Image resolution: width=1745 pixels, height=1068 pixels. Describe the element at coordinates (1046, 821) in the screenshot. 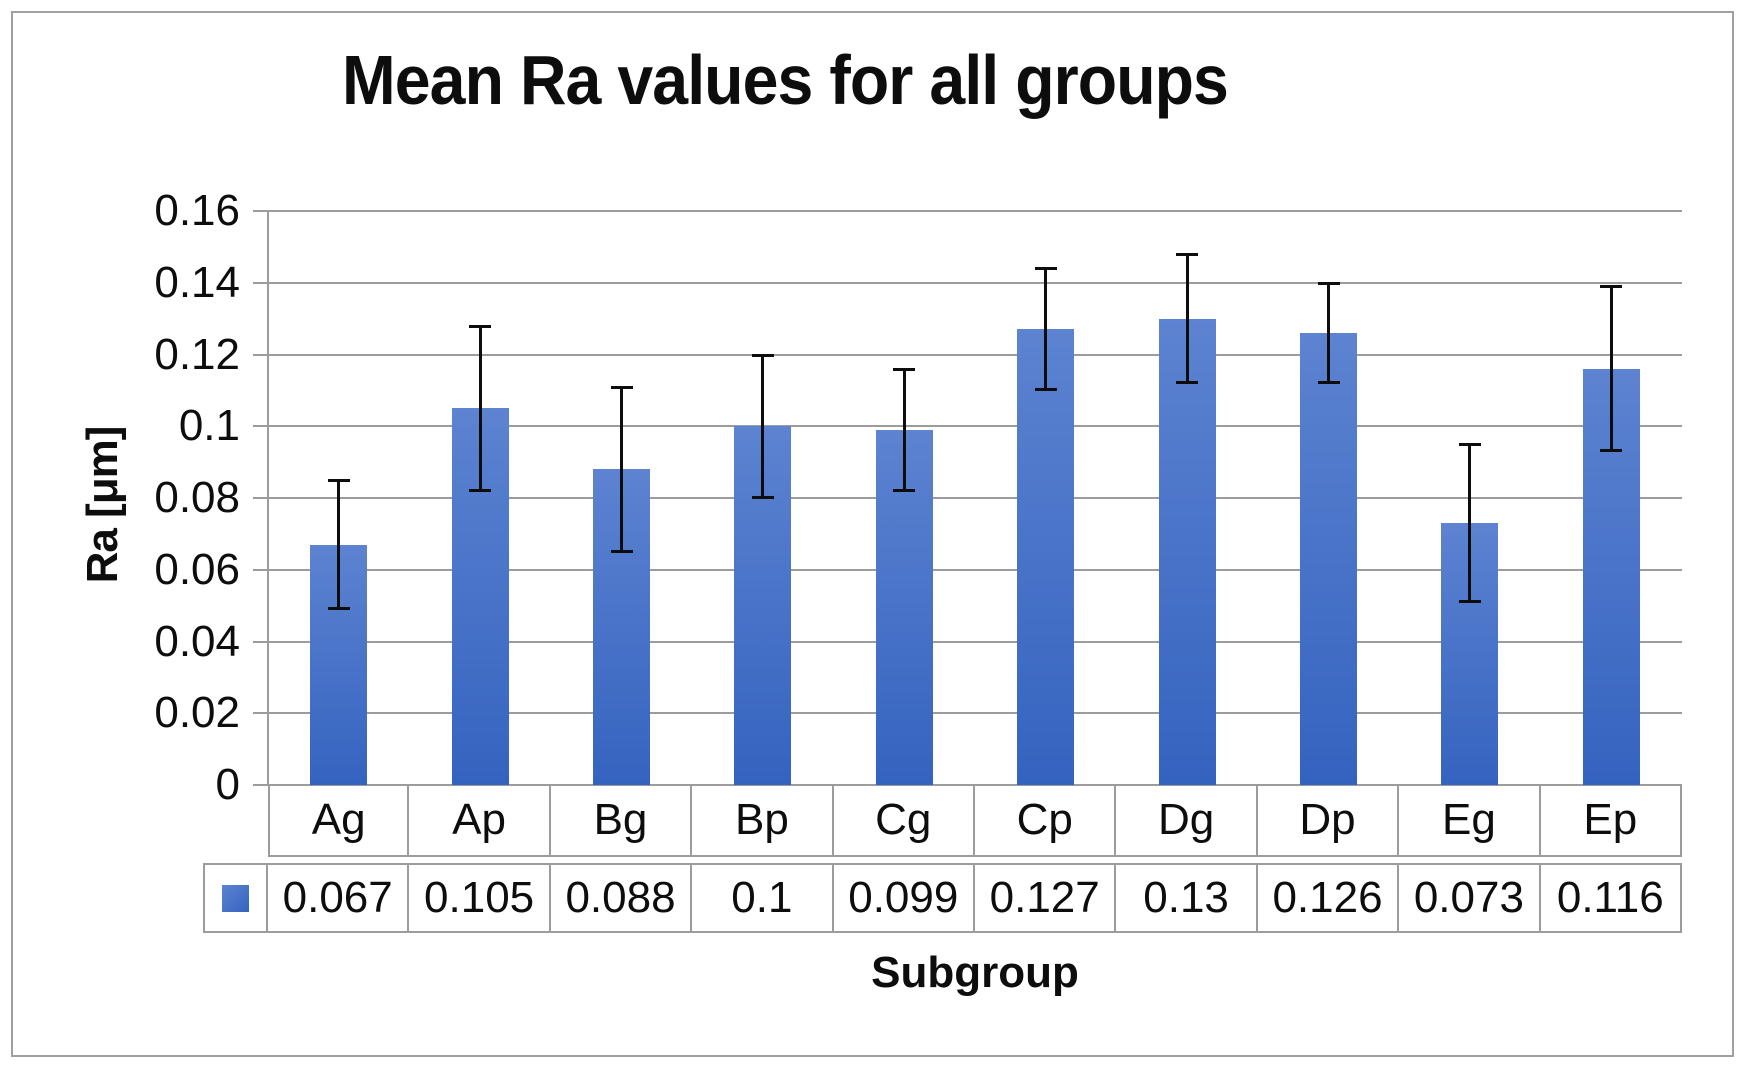

I see `category-cell: Cp` at that location.